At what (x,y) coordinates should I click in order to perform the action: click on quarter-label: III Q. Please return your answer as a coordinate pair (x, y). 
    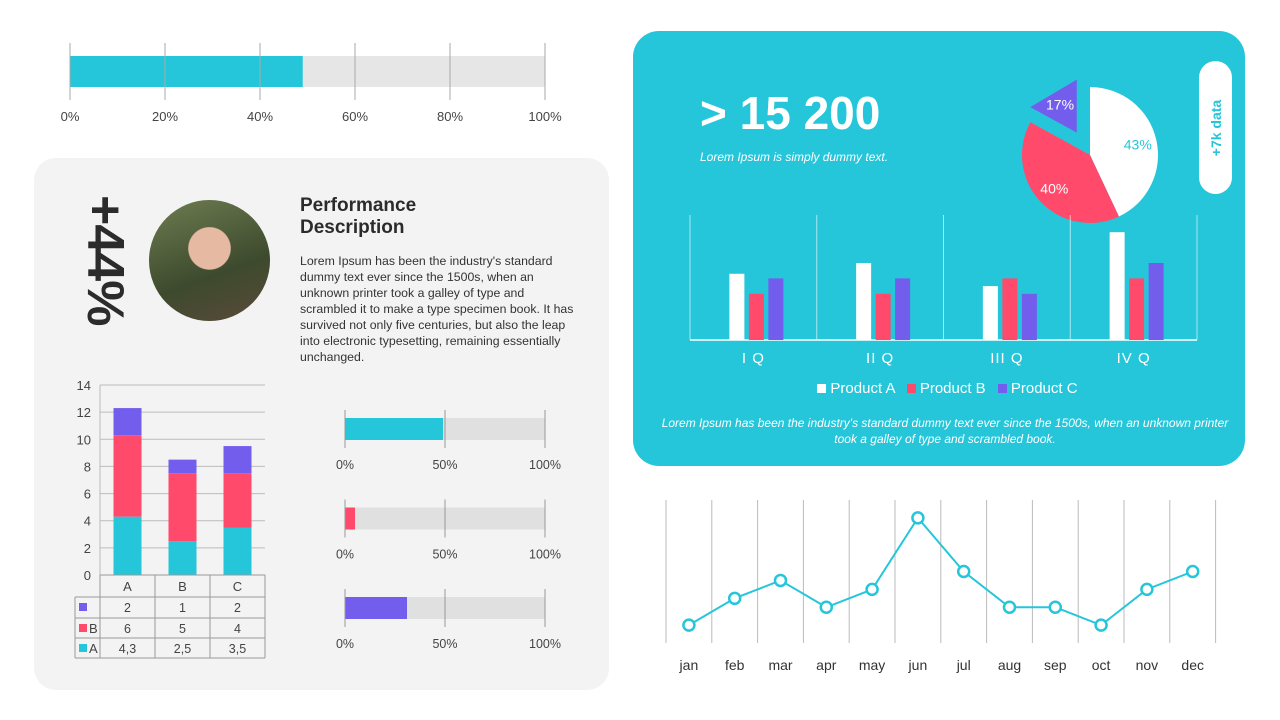
    Looking at the image, I should click on (1006, 358).